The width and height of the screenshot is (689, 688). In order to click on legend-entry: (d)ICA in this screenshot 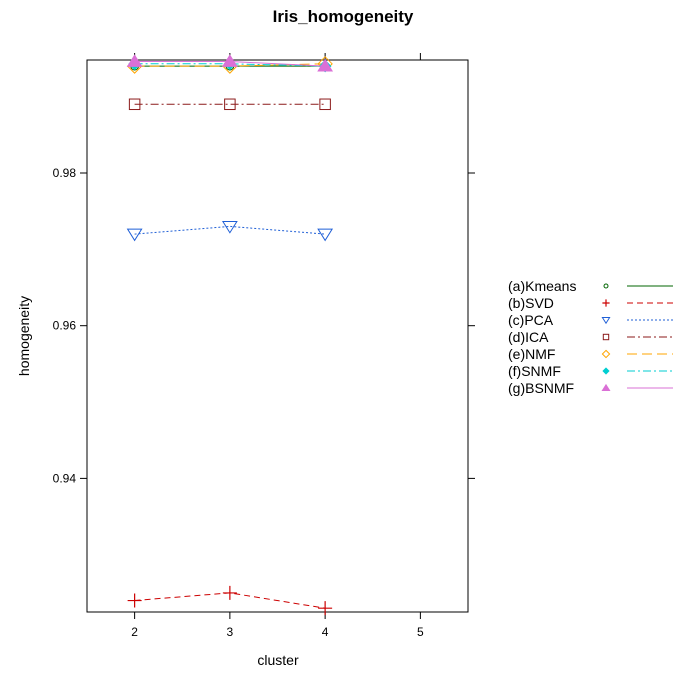, I will do `click(590, 337)`.